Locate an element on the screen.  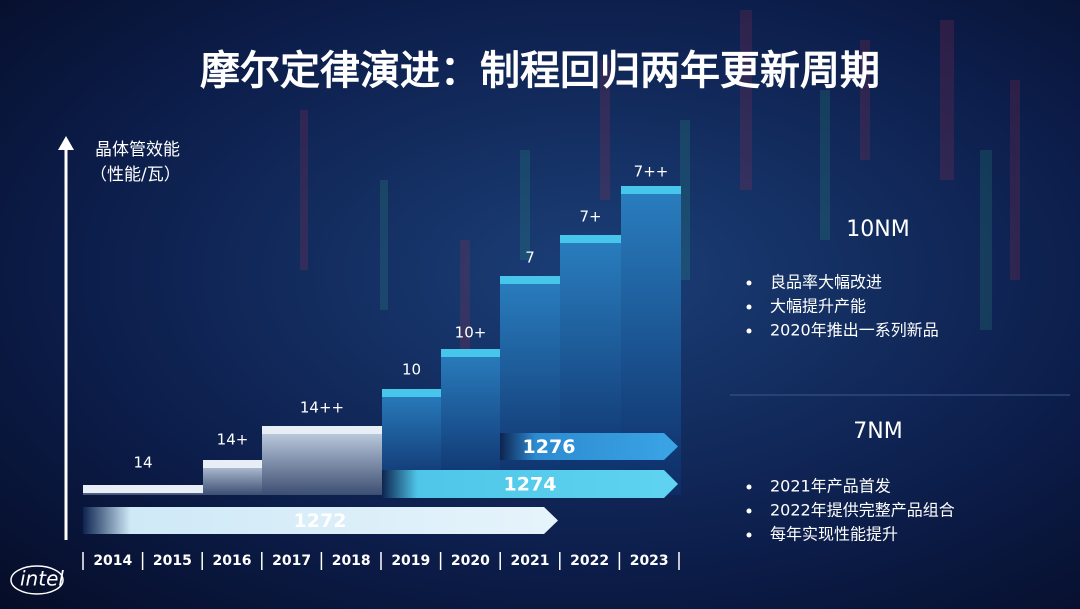
y-axis-label: （性能/瓦） is located at coordinates (135, 175).